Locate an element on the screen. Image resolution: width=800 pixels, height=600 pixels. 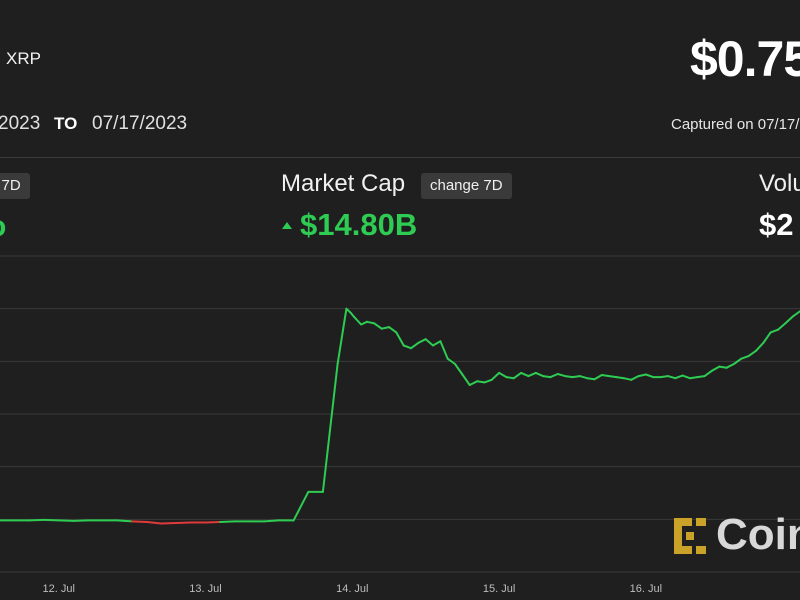
x-tick-label: 12. Jul is located at coordinates (59, 589).